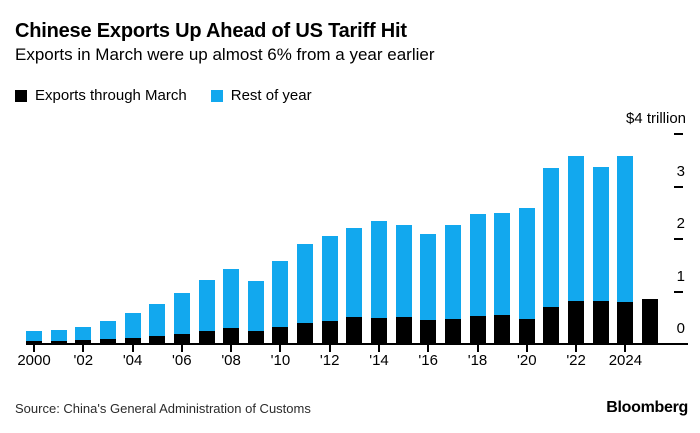 The width and height of the screenshot is (700, 433). Describe the element at coordinates (231, 360) in the screenshot. I see `x-axis-label-2008: '08` at that location.